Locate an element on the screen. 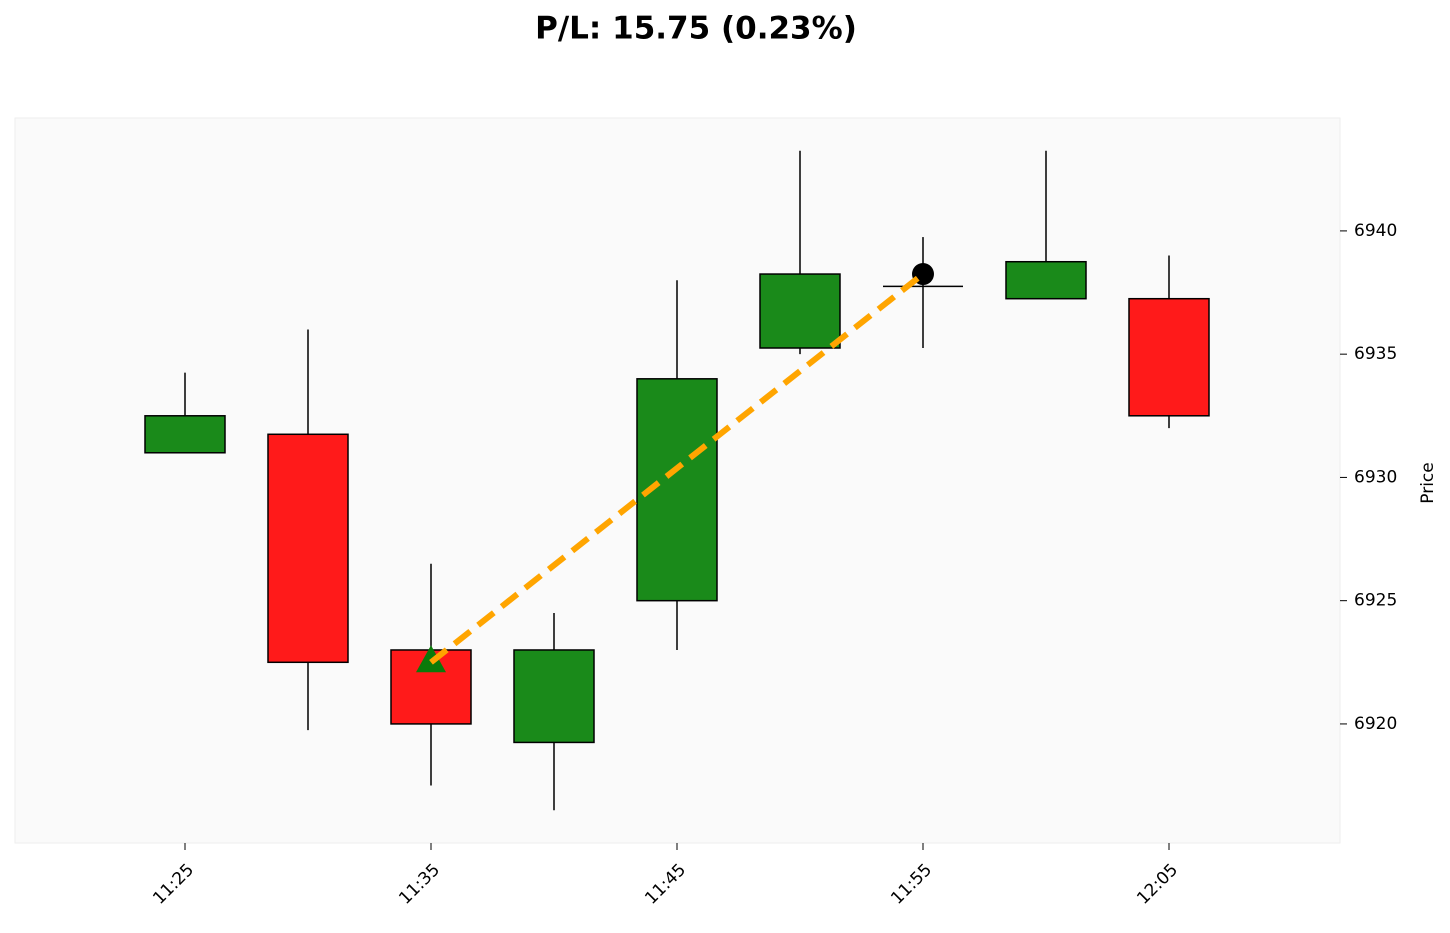 The image size is (1450, 933). x-tick-label: 11:55 is located at coordinates (911, 884).